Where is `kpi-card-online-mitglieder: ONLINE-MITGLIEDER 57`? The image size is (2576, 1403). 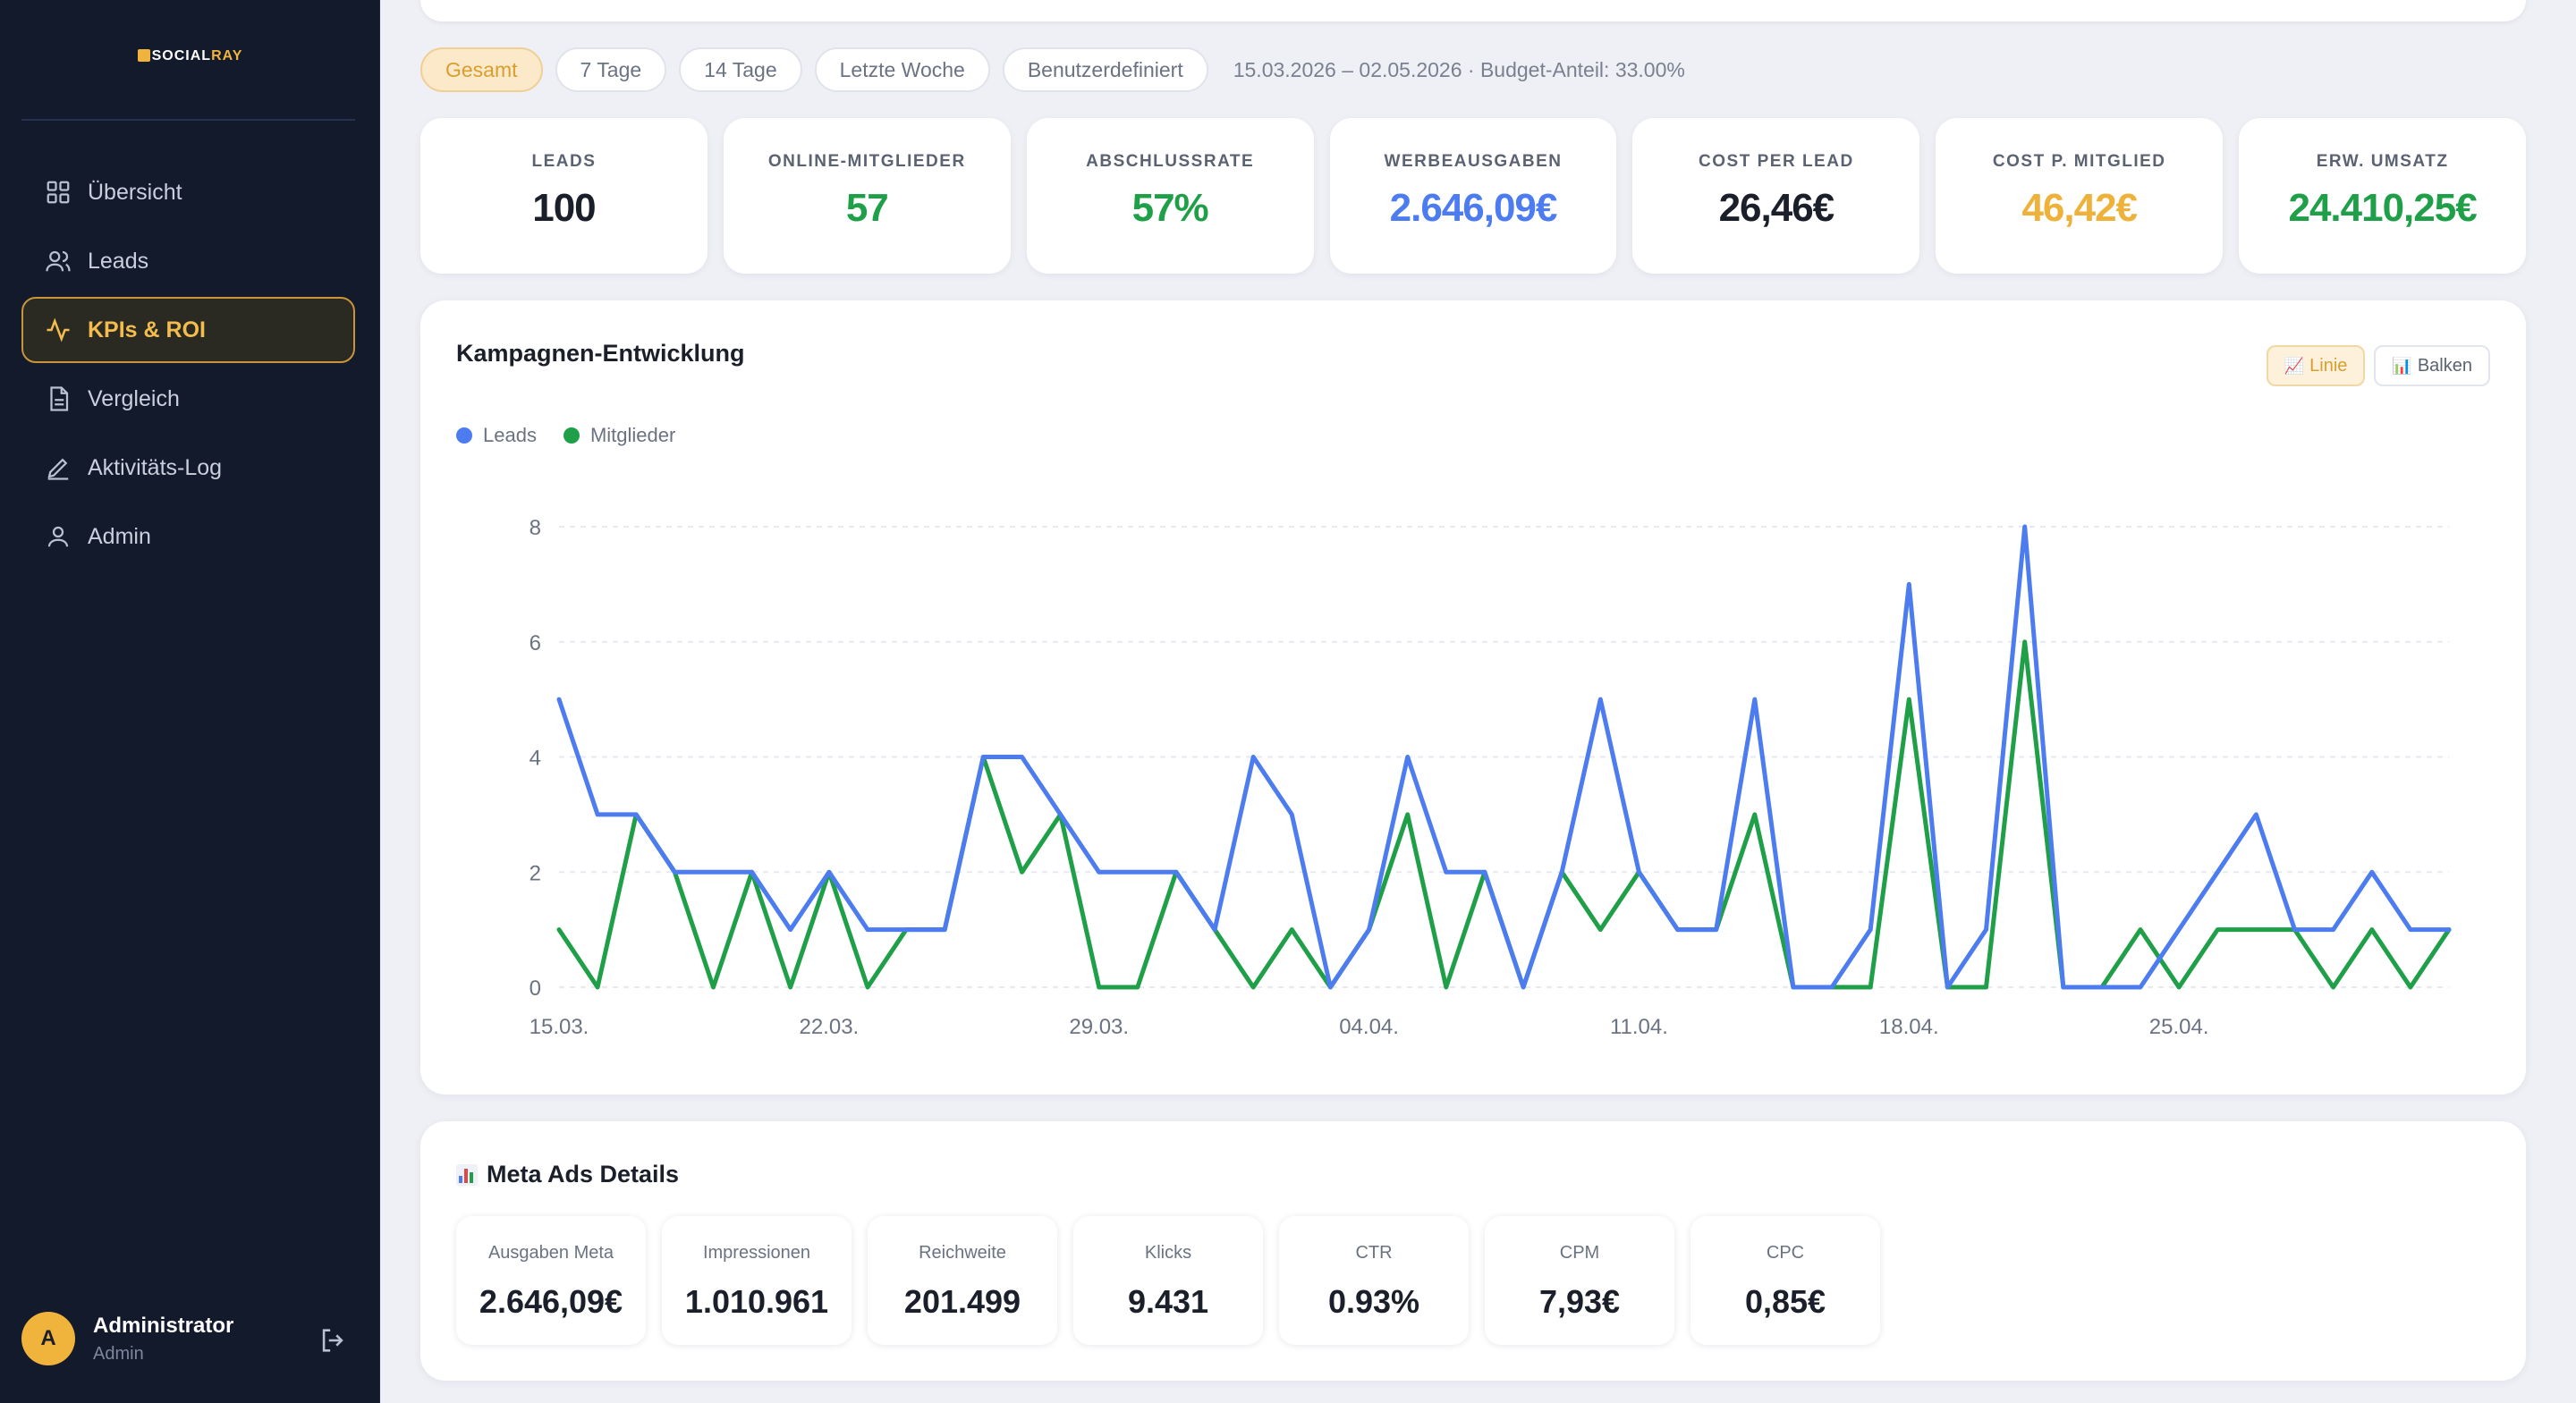 kpi-card-online-mitglieder: ONLINE-MITGLIEDER 57 is located at coordinates (867, 196).